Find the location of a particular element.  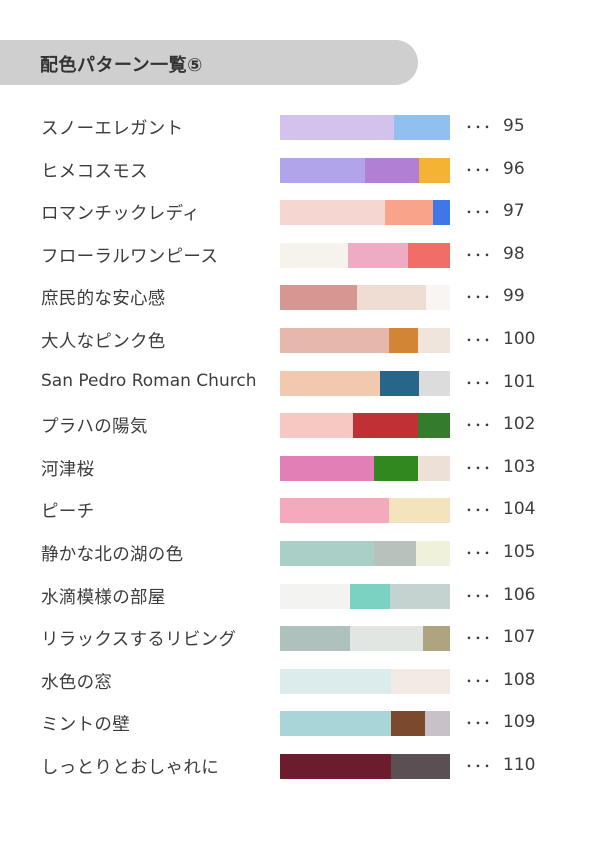

page-number: 102 is located at coordinates (519, 424).